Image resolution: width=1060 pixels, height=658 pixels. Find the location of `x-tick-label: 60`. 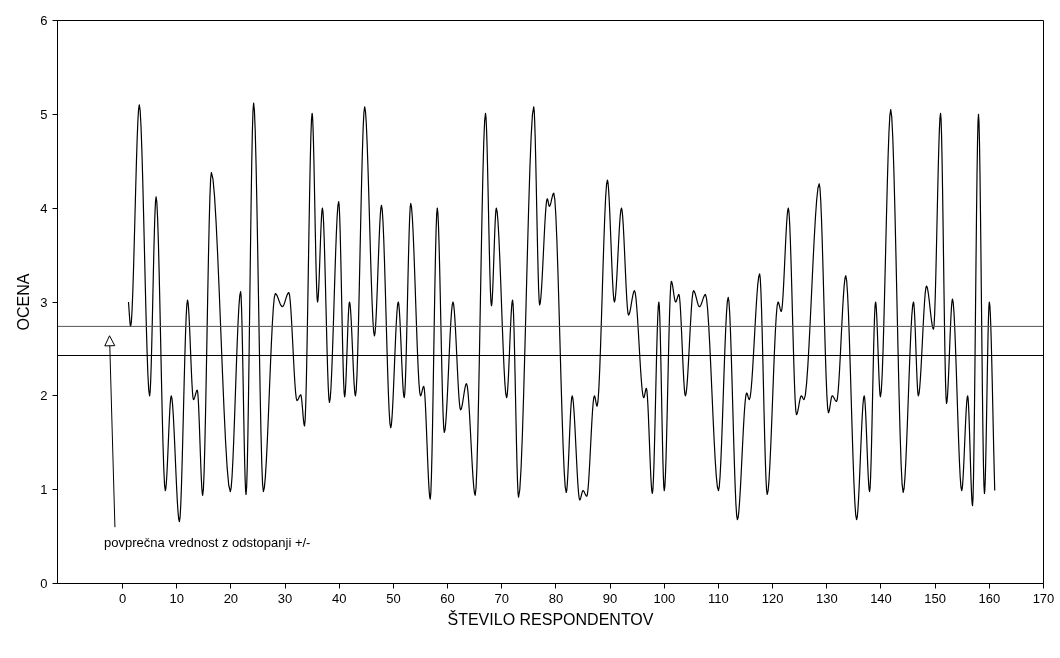

x-tick-label: 60 is located at coordinates (447, 598).